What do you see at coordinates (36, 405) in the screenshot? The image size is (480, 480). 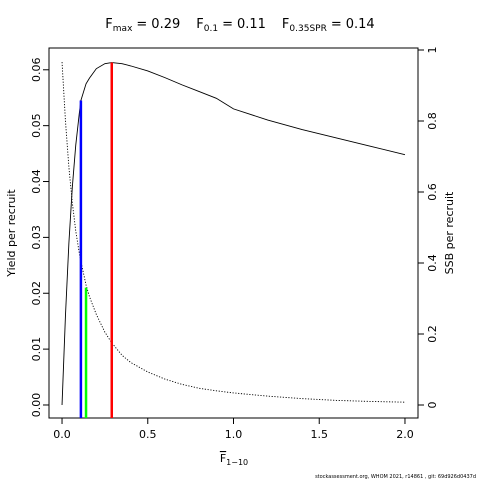 I see `y-tick-label: 0.00` at bounding box center [36, 405].